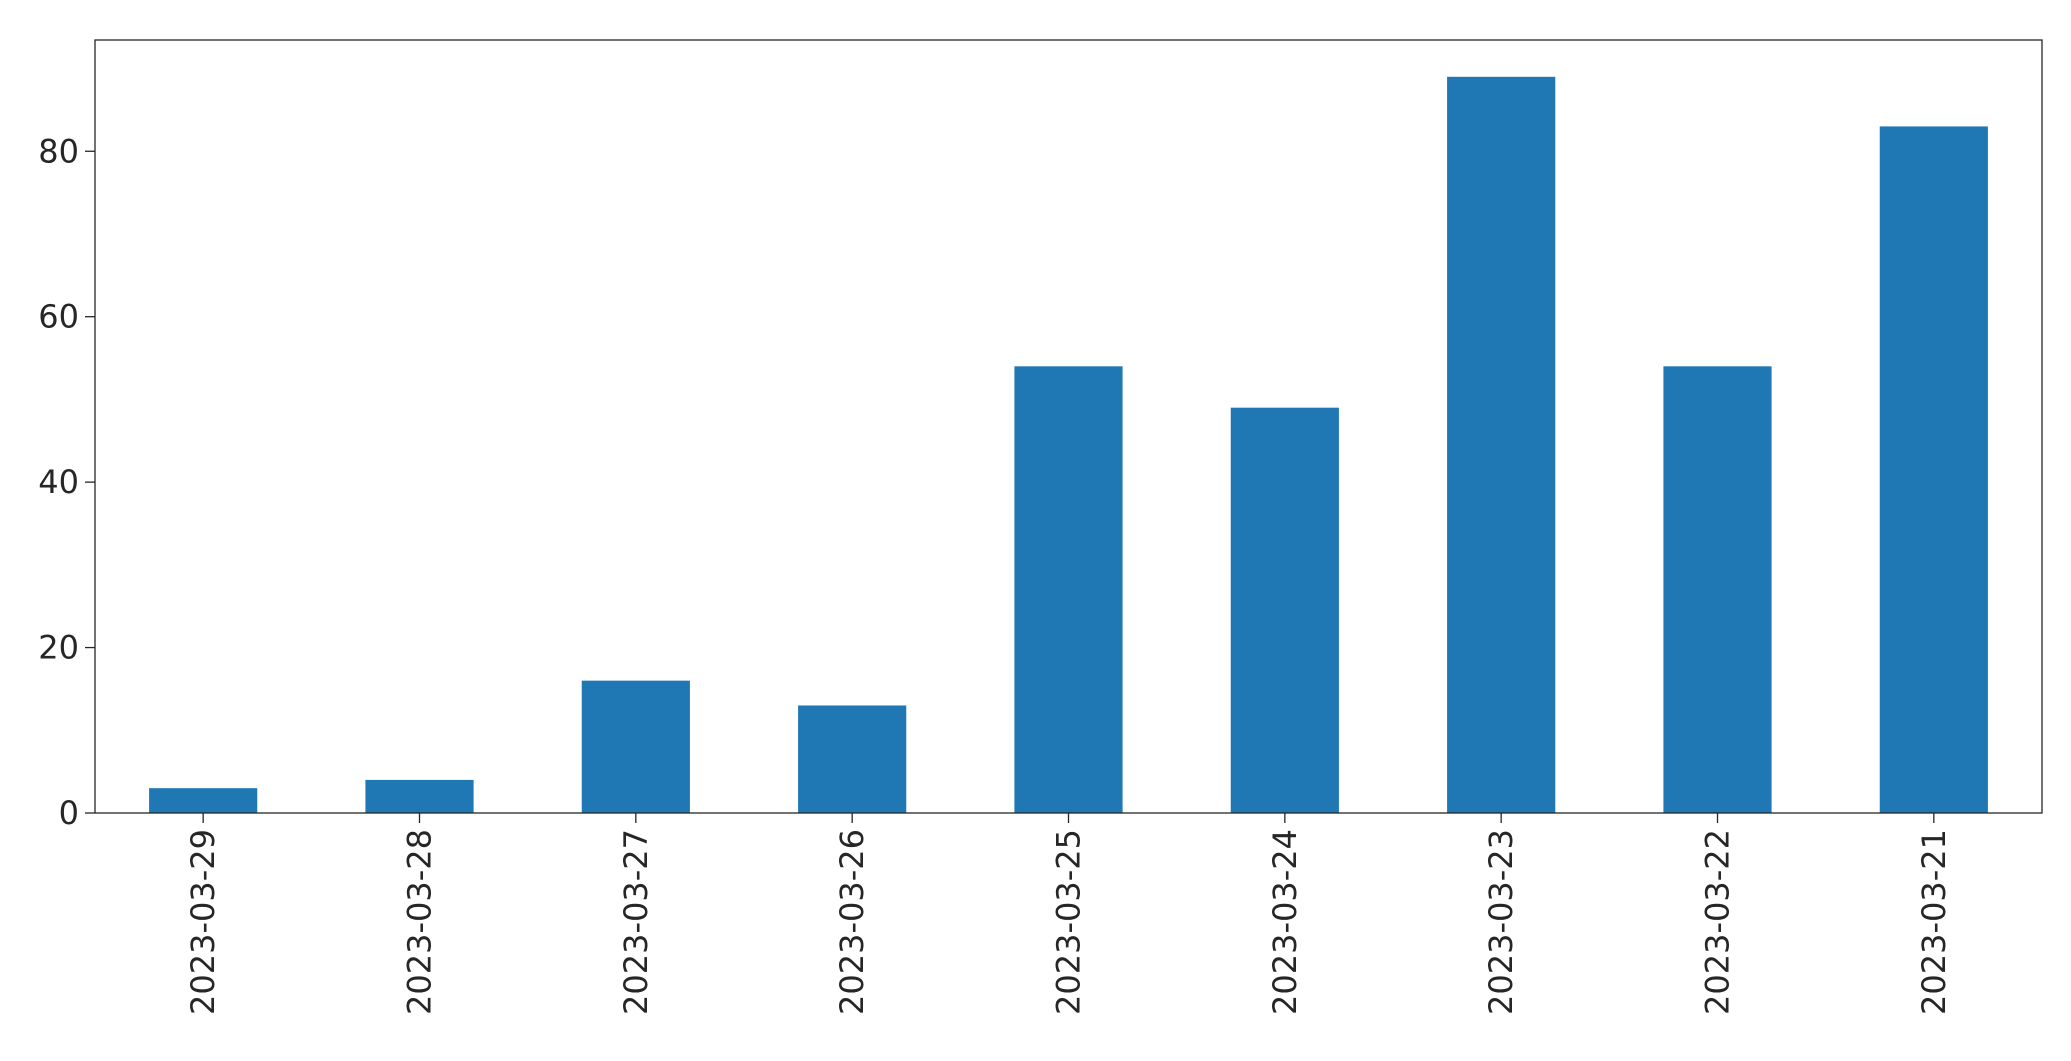 The image size is (2071, 1061). What do you see at coordinates (1934, 922) in the screenshot?
I see `x-tick-label: 2023-03-21` at bounding box center [1934, 922].